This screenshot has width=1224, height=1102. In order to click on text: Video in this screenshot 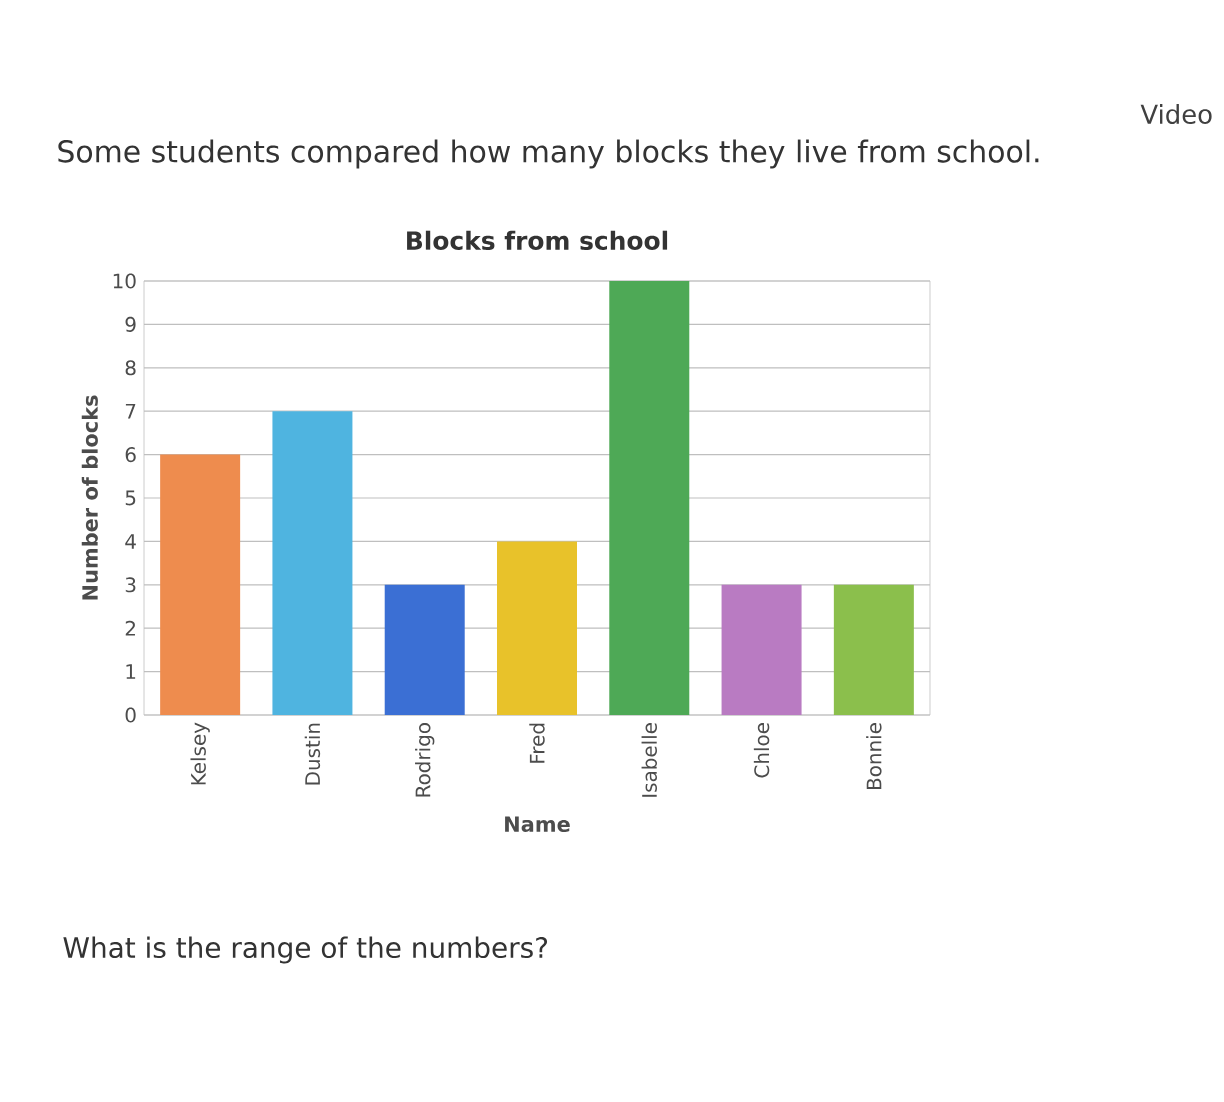, I will do `click(1176, 114)`.